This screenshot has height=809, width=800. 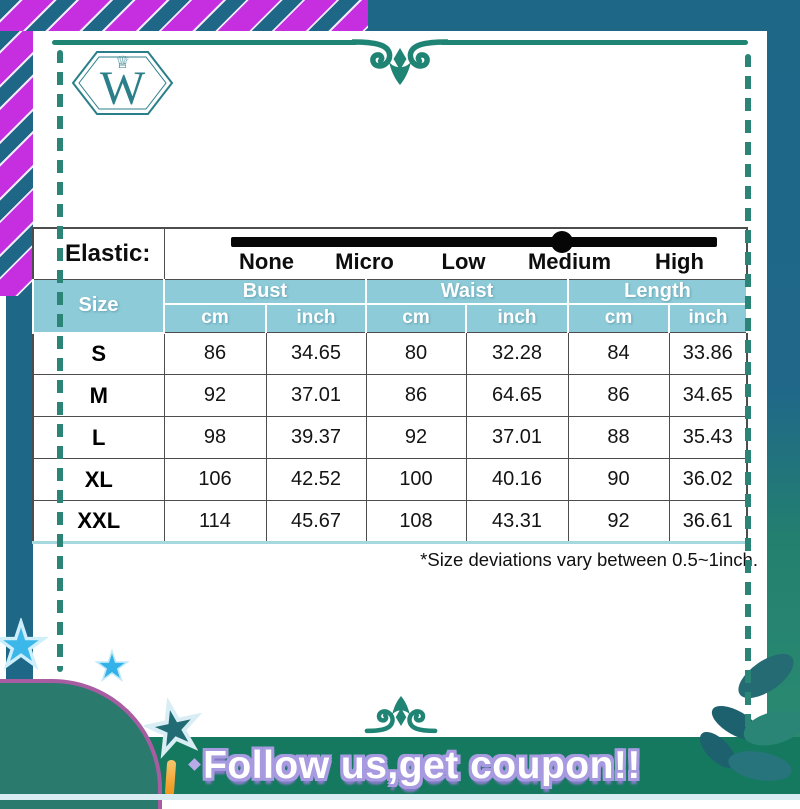 What do you see at coordinates (416, 353) in the screenshot?
I see `value-cell: 80` at bounding box center [416, 353].